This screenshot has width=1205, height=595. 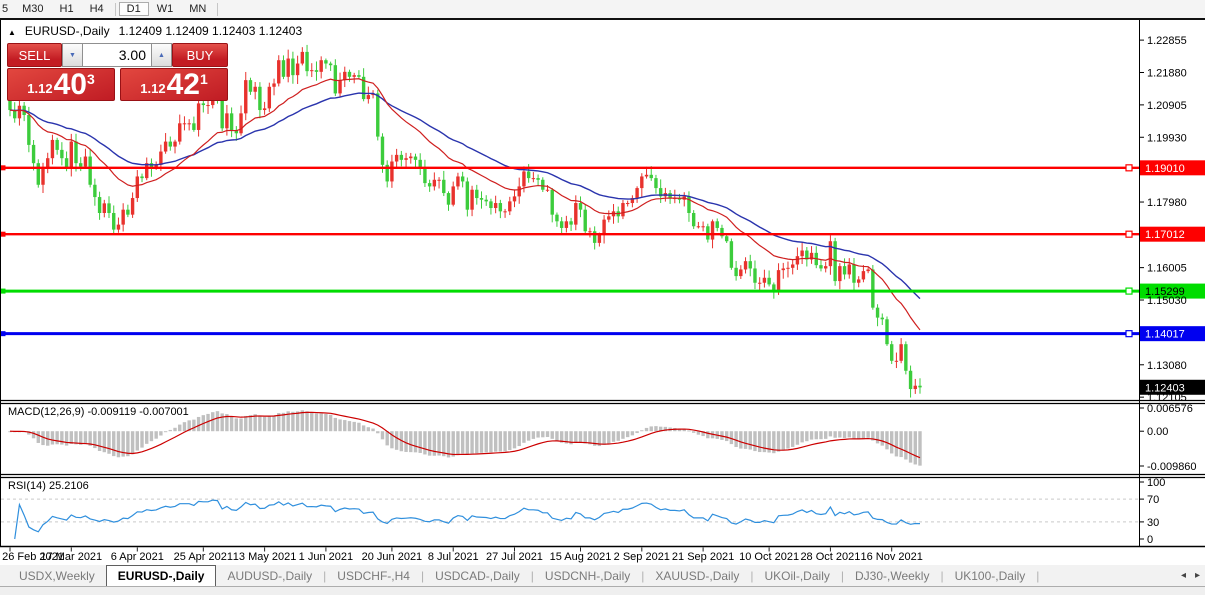 I want to click on sell-price-button: 1.12 40 3, so click(x=61, y=84).